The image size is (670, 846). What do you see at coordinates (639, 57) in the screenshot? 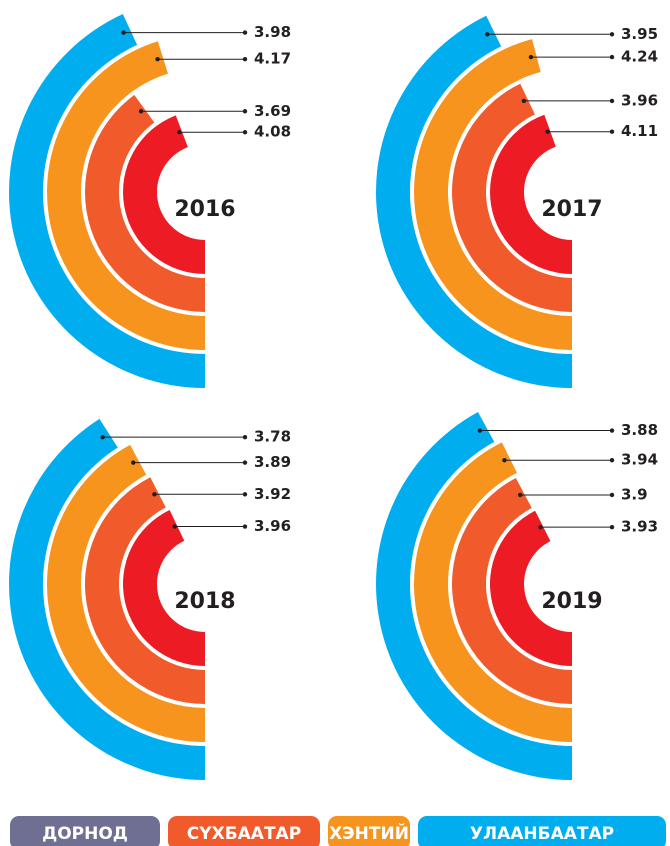
I see `value-label: 4.24` at bounding box center [639, 57].